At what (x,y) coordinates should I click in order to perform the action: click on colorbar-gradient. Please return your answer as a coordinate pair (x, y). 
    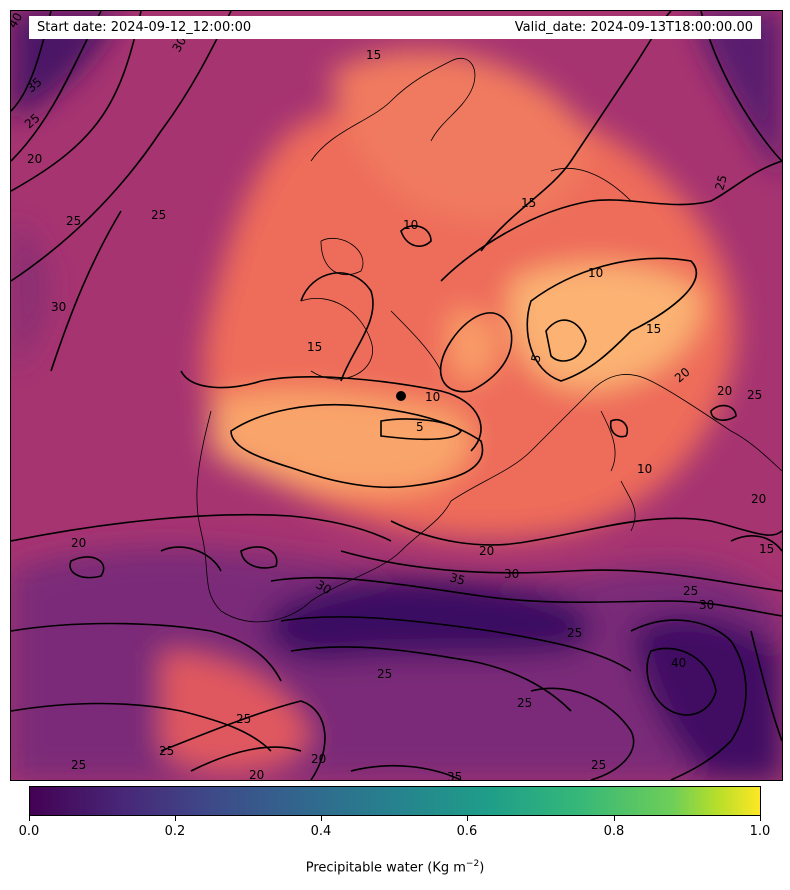
    Looking at the image, I should click on (395, 801).